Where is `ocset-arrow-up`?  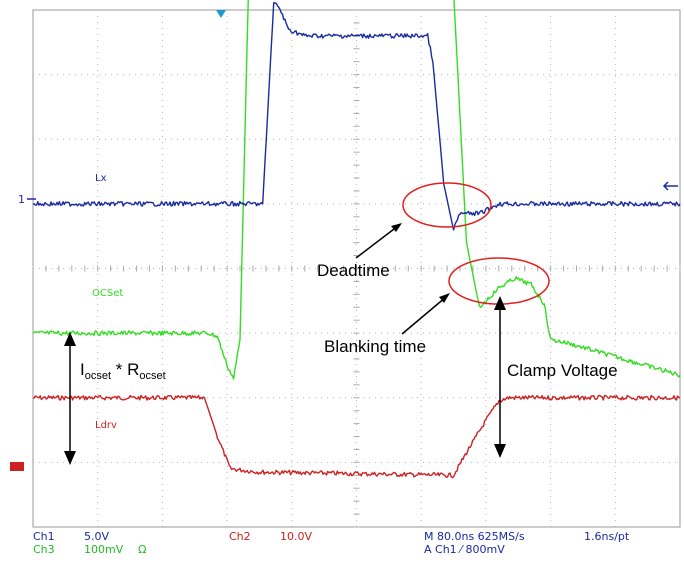 ocset-arrow-up is located at coordinates (70, 339).